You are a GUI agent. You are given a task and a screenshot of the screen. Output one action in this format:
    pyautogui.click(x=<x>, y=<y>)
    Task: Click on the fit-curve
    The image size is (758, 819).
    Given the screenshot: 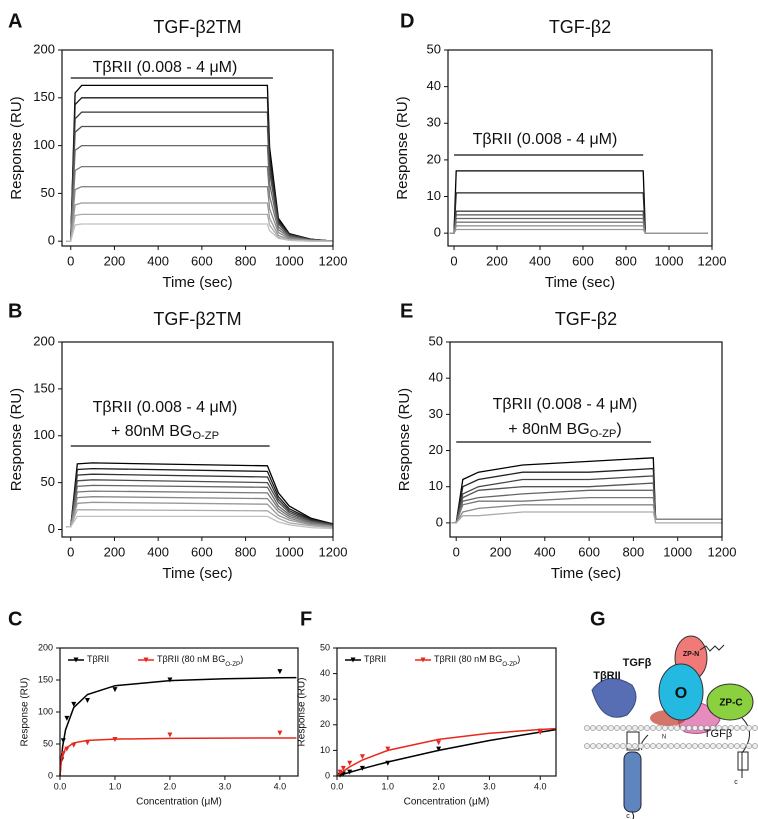 What is the action you would take?
    pyautogui.click(x=446, y=753)
    